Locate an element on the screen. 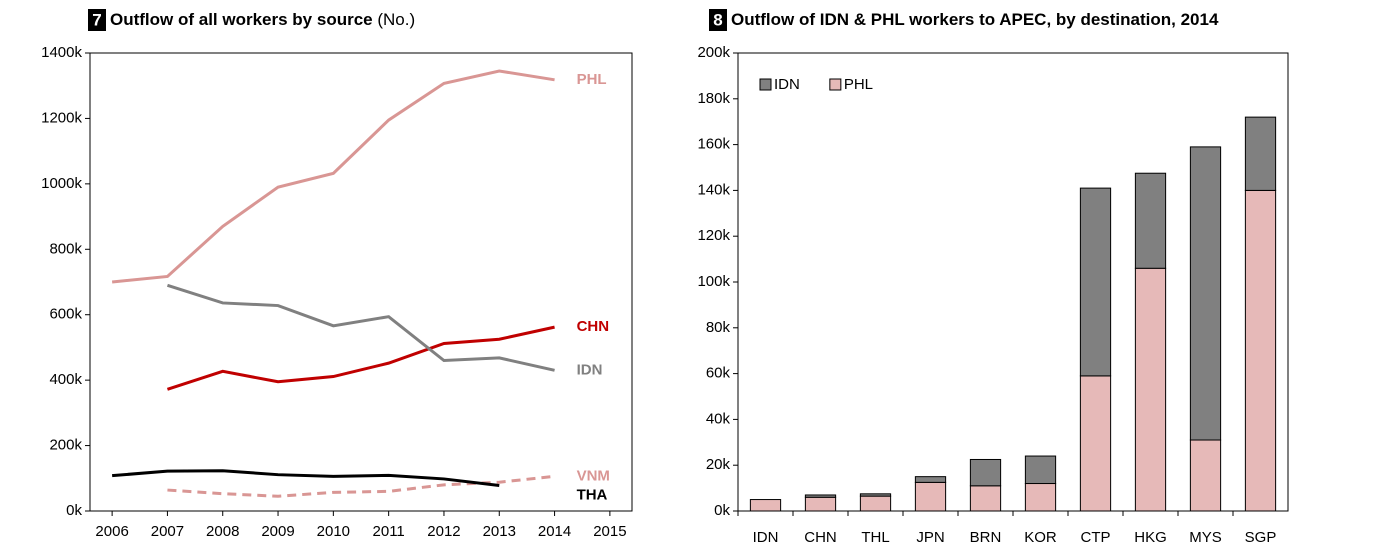 Image resolution: width=1397 pixels, height=549 pixels. y-tick-label: 800k is located at coordinates (65, 248).